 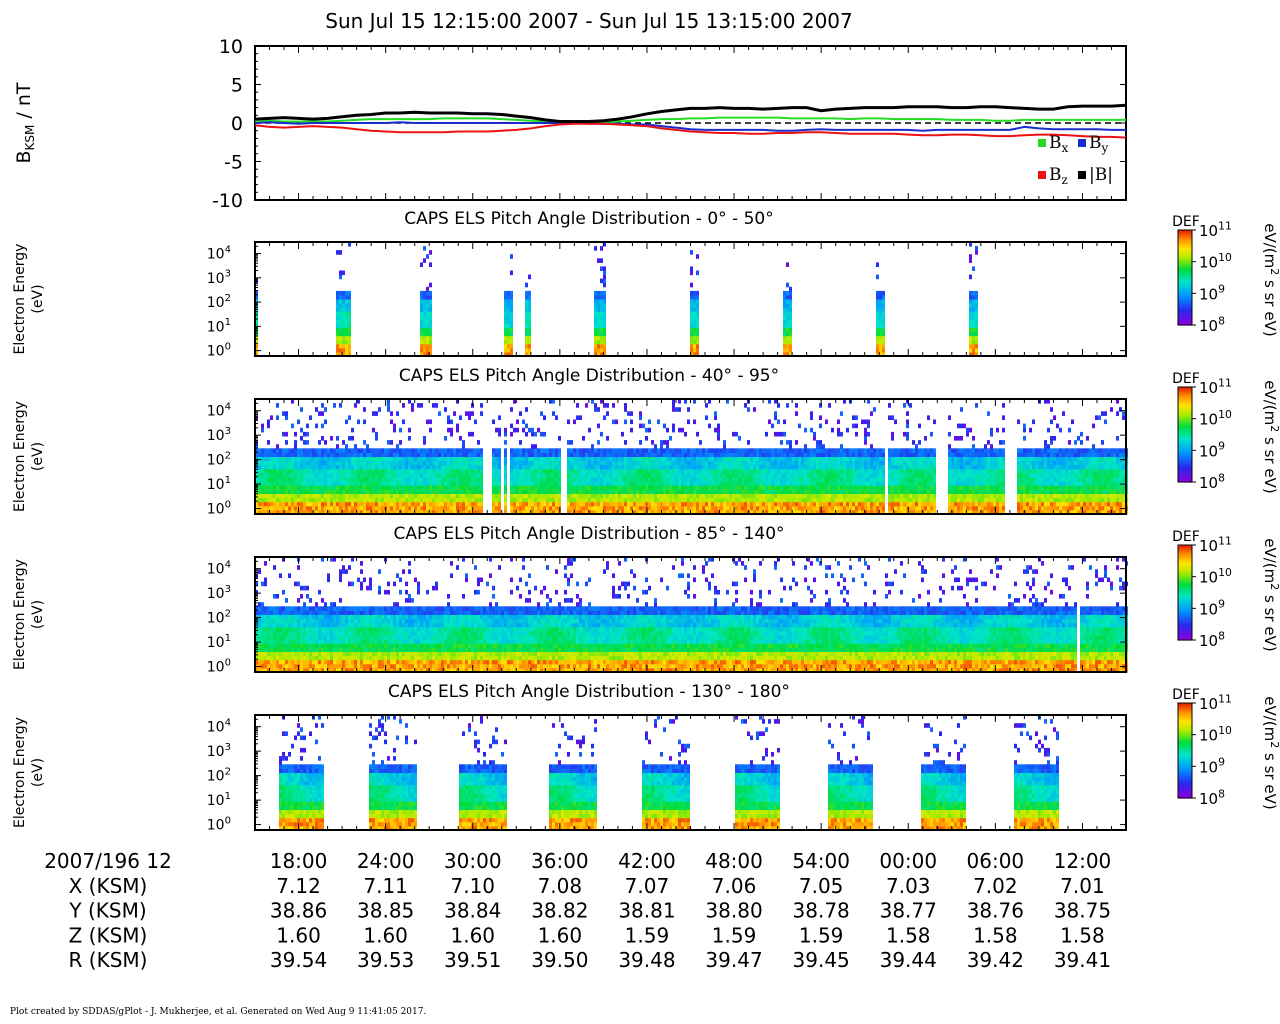 What do you see at coordinates (1185, 283) in the screenshot?
I see `colorbar-cell` at bounding box center [1185, 283].